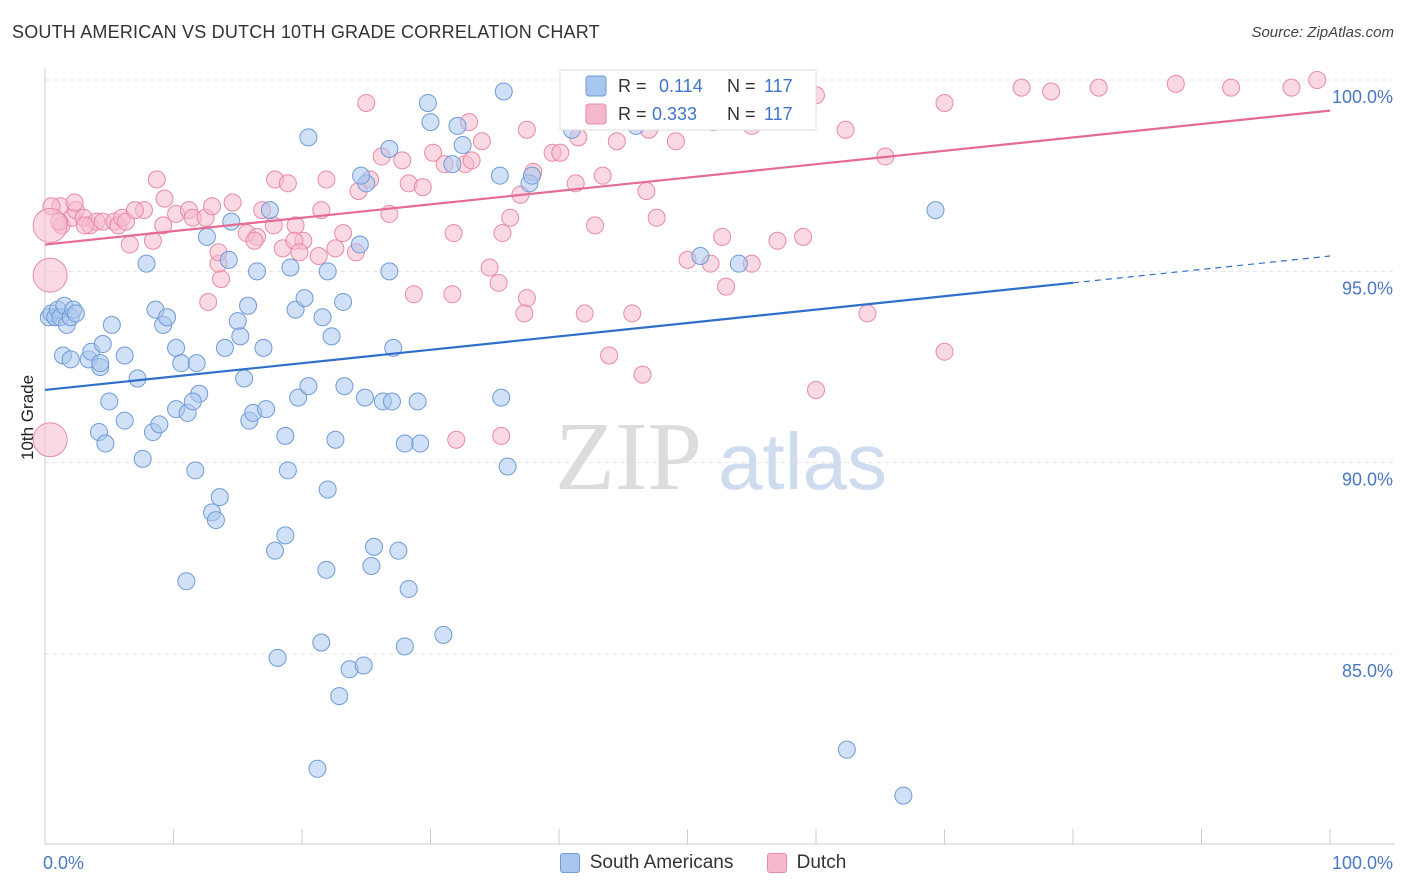  Describe the element at coordinates (632, 114) in the screenshot. I see `legend-r-label-pink: R =` at that location.